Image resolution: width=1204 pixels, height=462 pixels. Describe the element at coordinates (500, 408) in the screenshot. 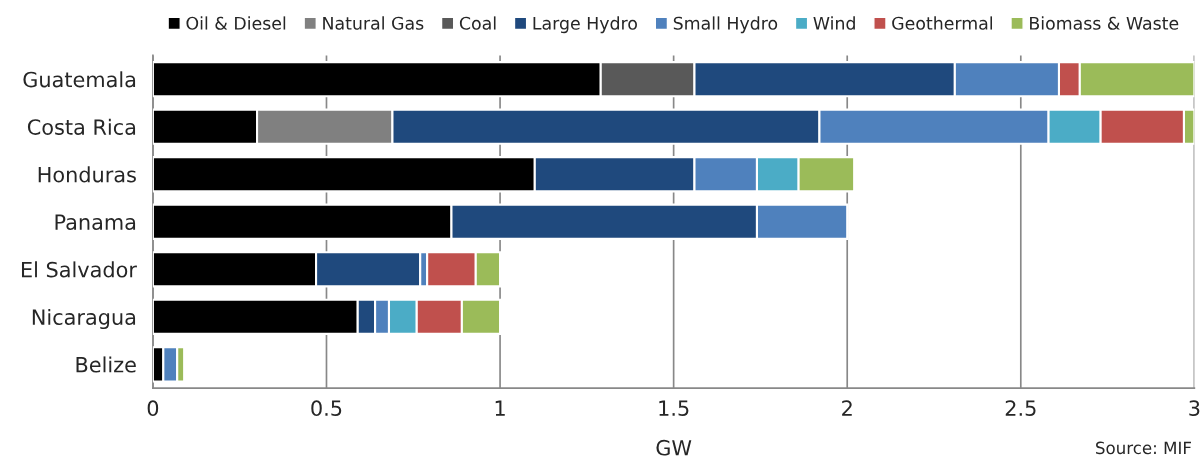

I see `x-tick-label: 1` at that location.